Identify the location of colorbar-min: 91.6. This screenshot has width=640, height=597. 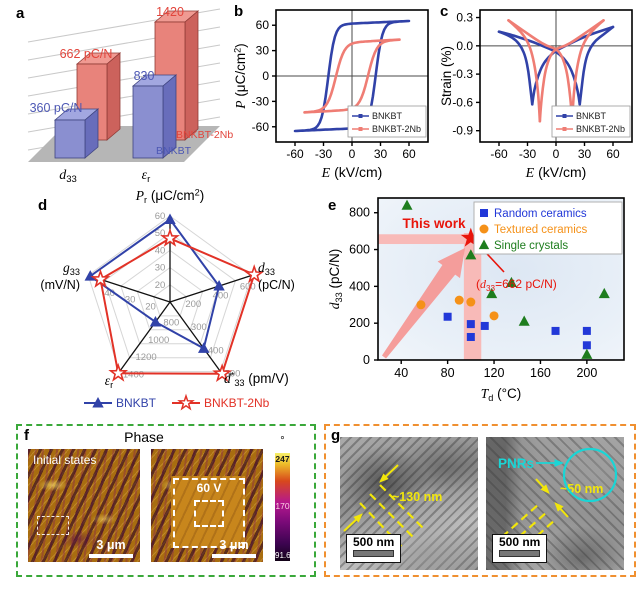
(283, 555).